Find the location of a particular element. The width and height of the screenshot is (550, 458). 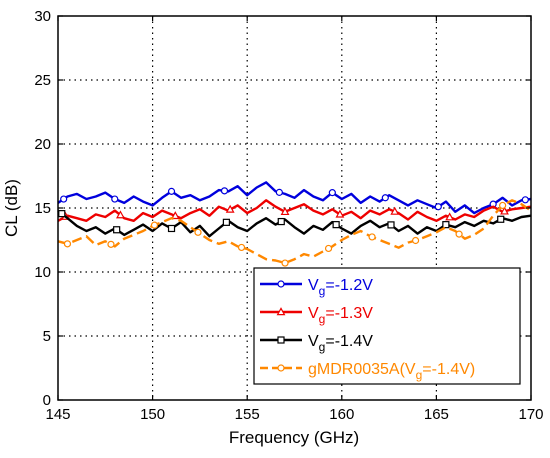

legend-label: Vg=-1.4V is located at coordinates (340, 343).